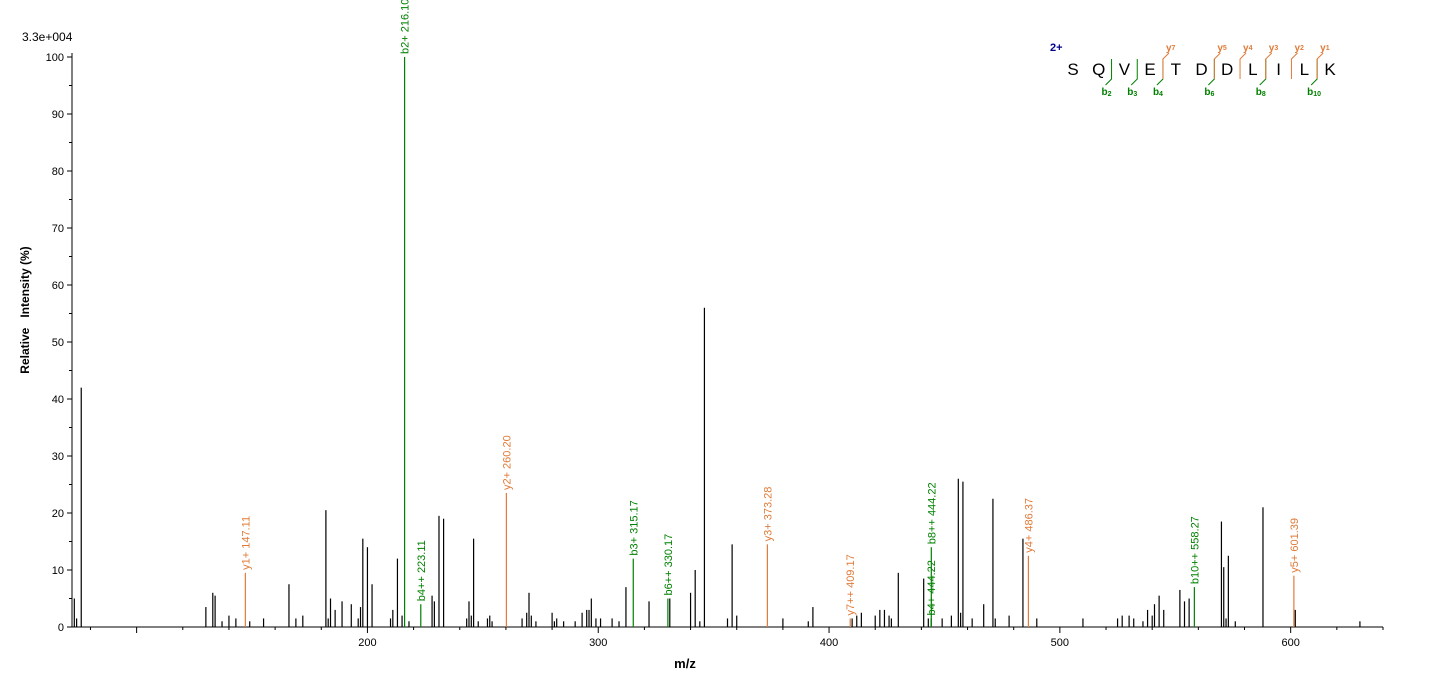  Describe the element at coordinates (246, 543) in the screenshot. I see `peak-label: y1+ 147.11` at that location.